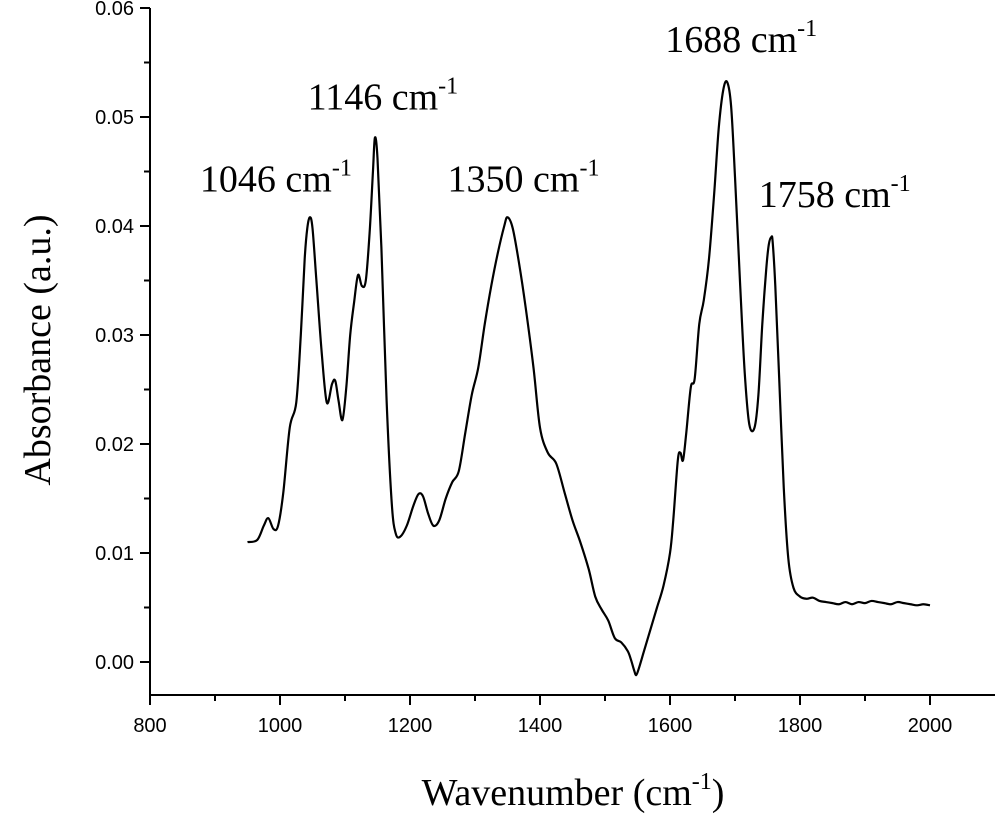  Describe the element at coordinates (114, 554) in the screenshot. I see `y-tick-label: 0.01` at that location.